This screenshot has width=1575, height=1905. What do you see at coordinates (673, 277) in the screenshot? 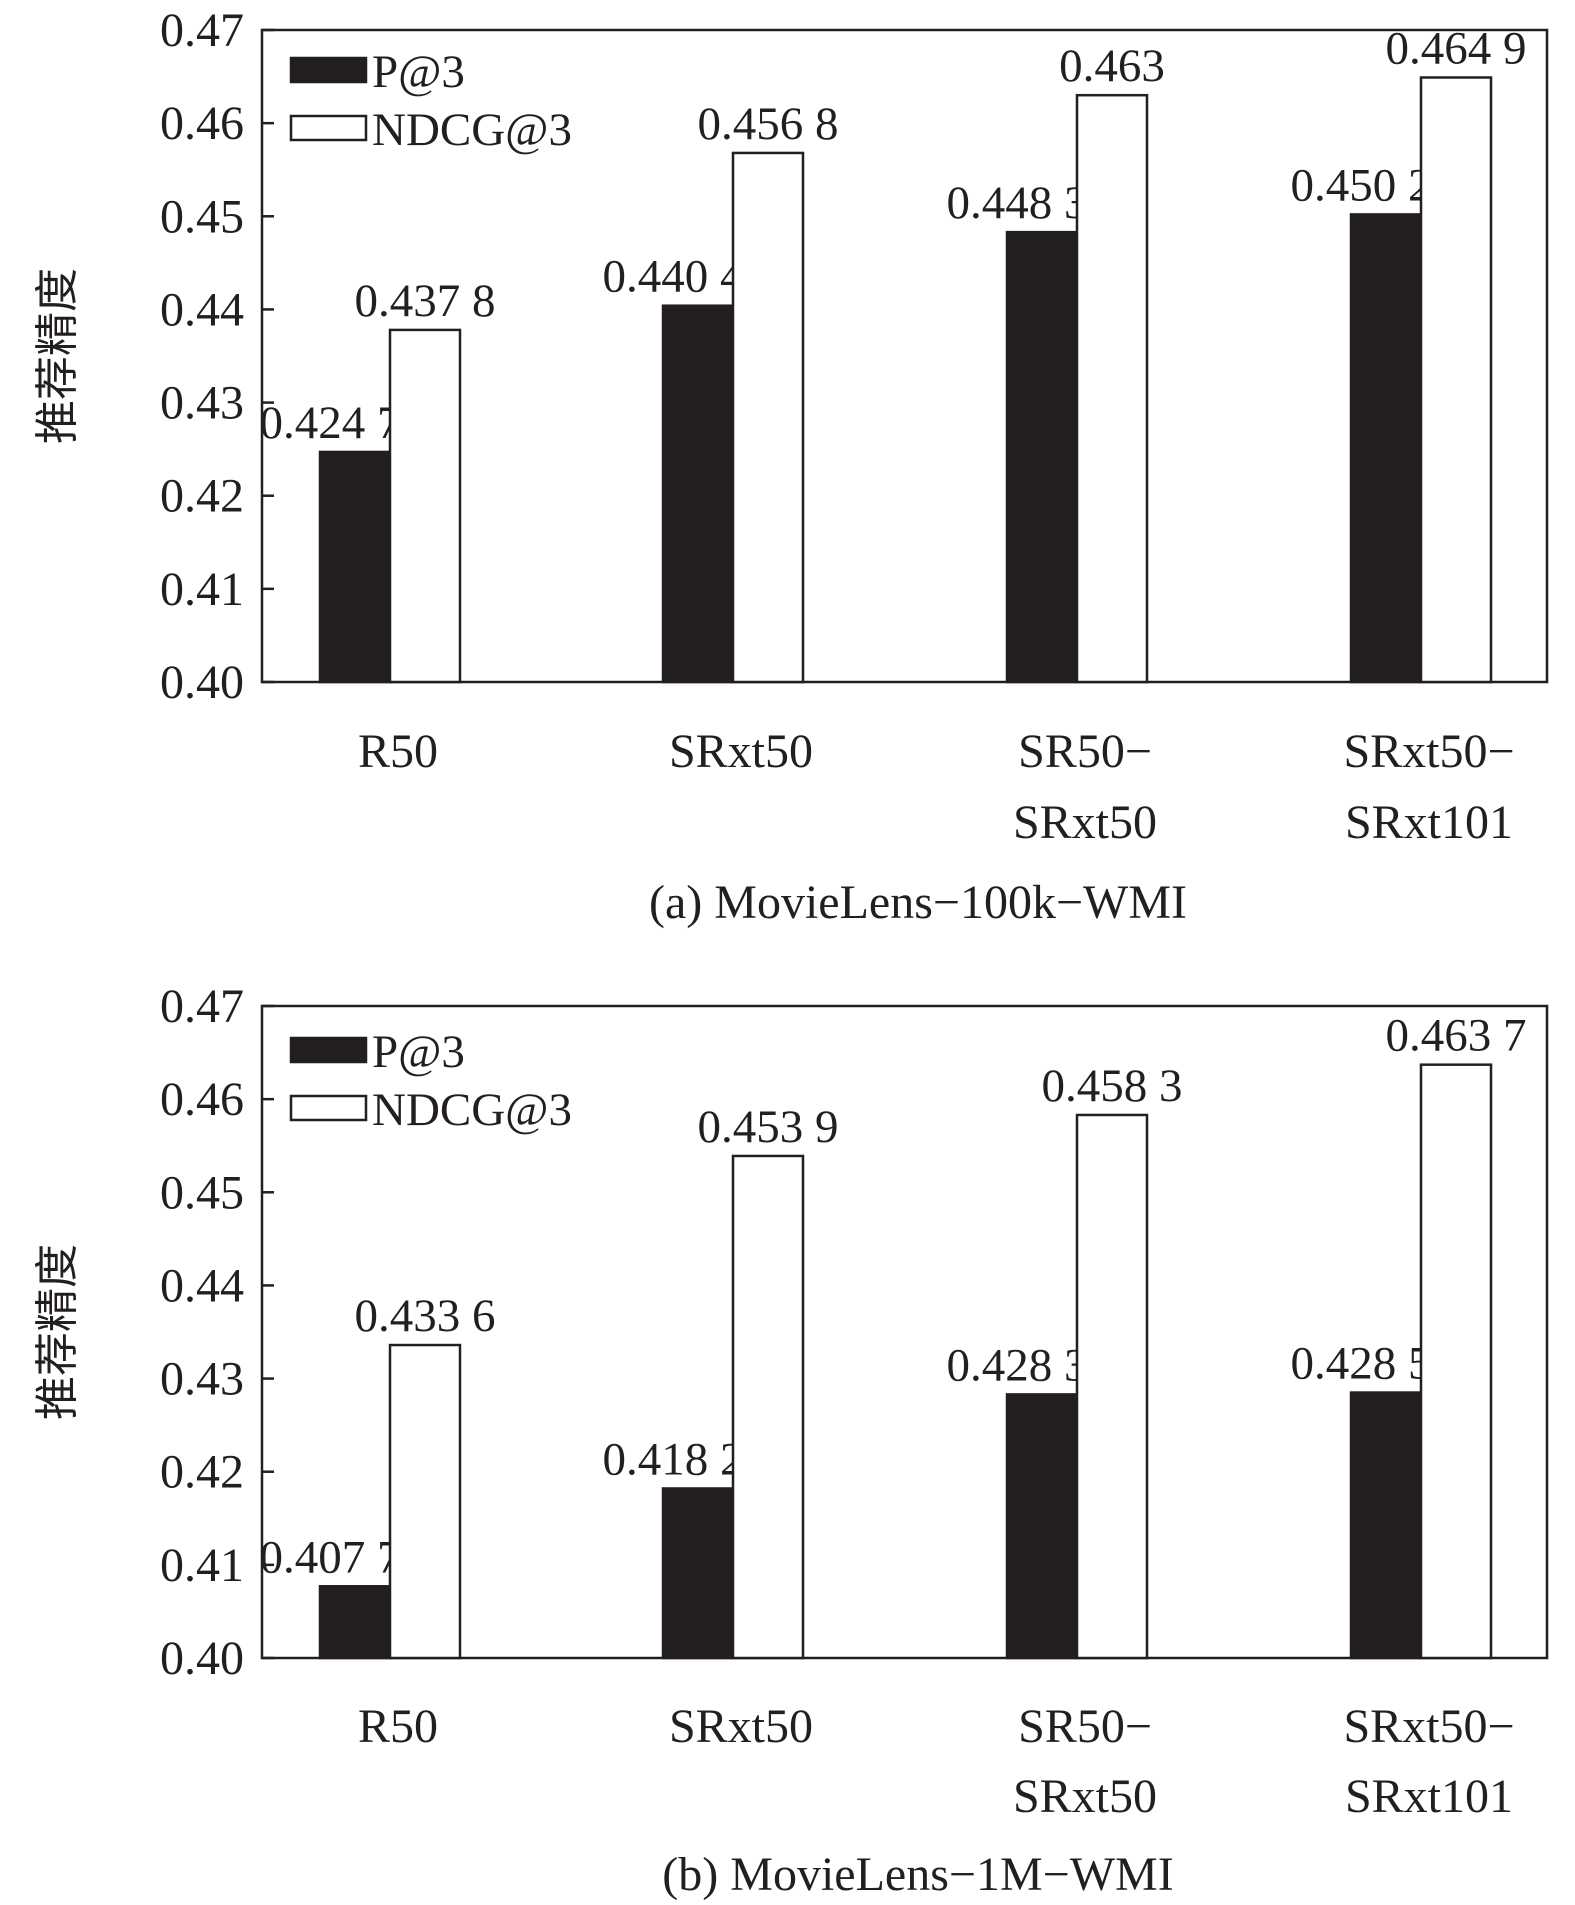
I see `data-label: 0.440 4` at bounding box center [673, 277].